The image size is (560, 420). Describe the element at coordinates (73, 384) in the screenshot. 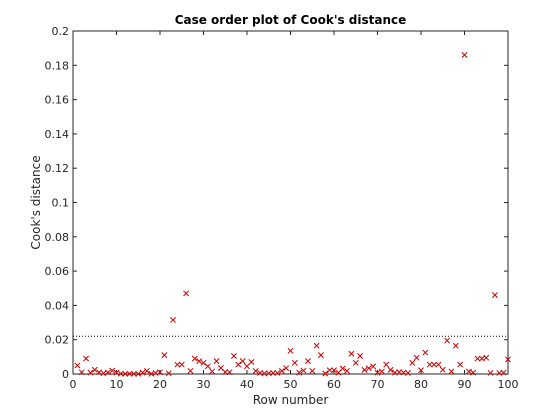

I see `x-tick-label: 0` at that location.